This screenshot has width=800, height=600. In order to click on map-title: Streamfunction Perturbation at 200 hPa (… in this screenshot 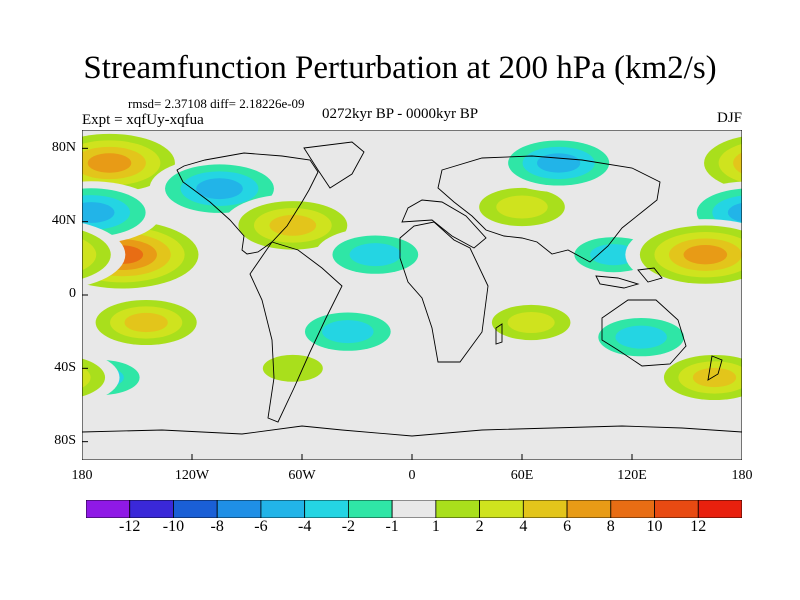, I will do `click(400, 68)`.